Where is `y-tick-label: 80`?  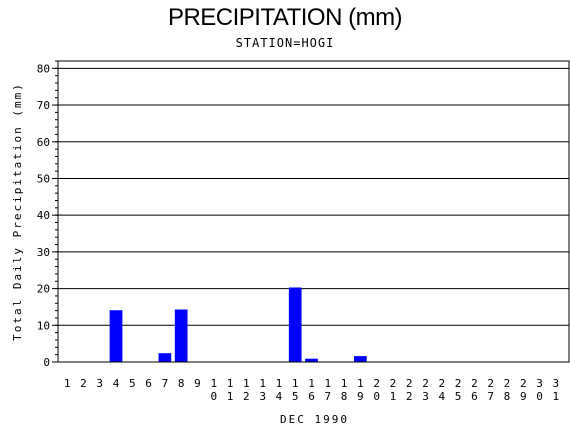 y-tick-label: 80 is located at coordinates (43, 68).